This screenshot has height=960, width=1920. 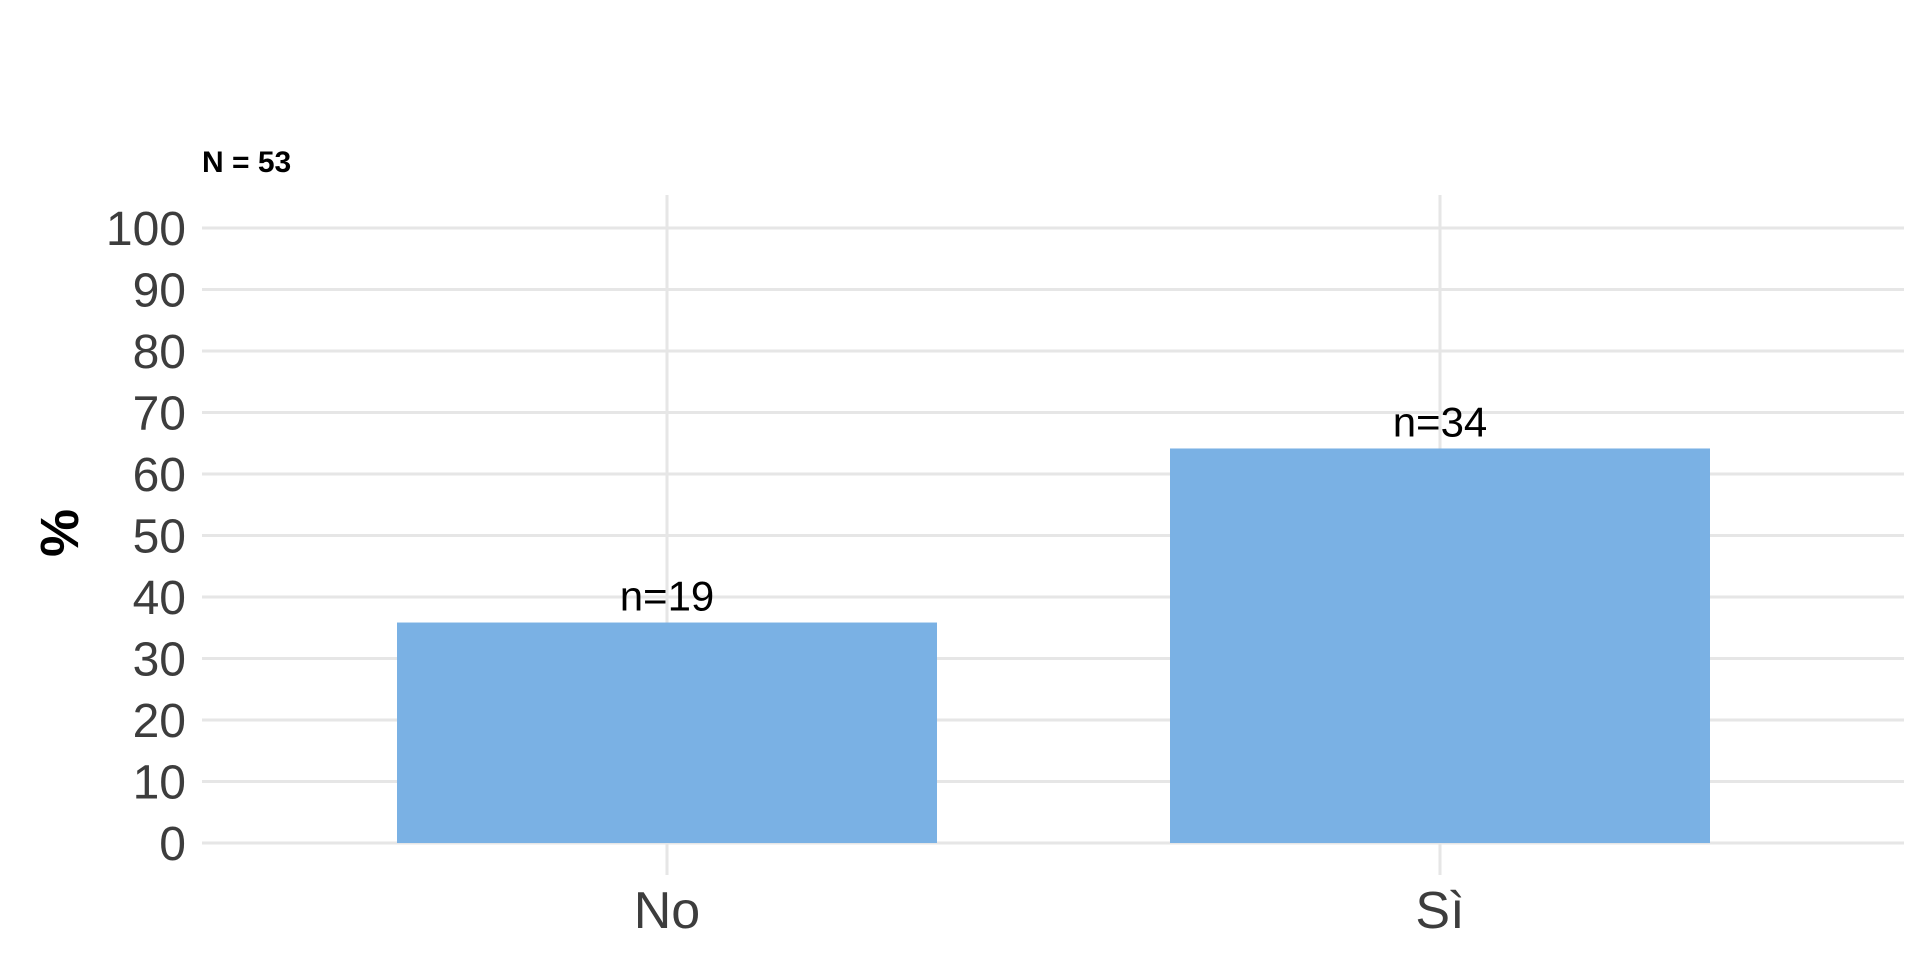 I want to click on y-tick-label: 80, so click(x=159, y=352).